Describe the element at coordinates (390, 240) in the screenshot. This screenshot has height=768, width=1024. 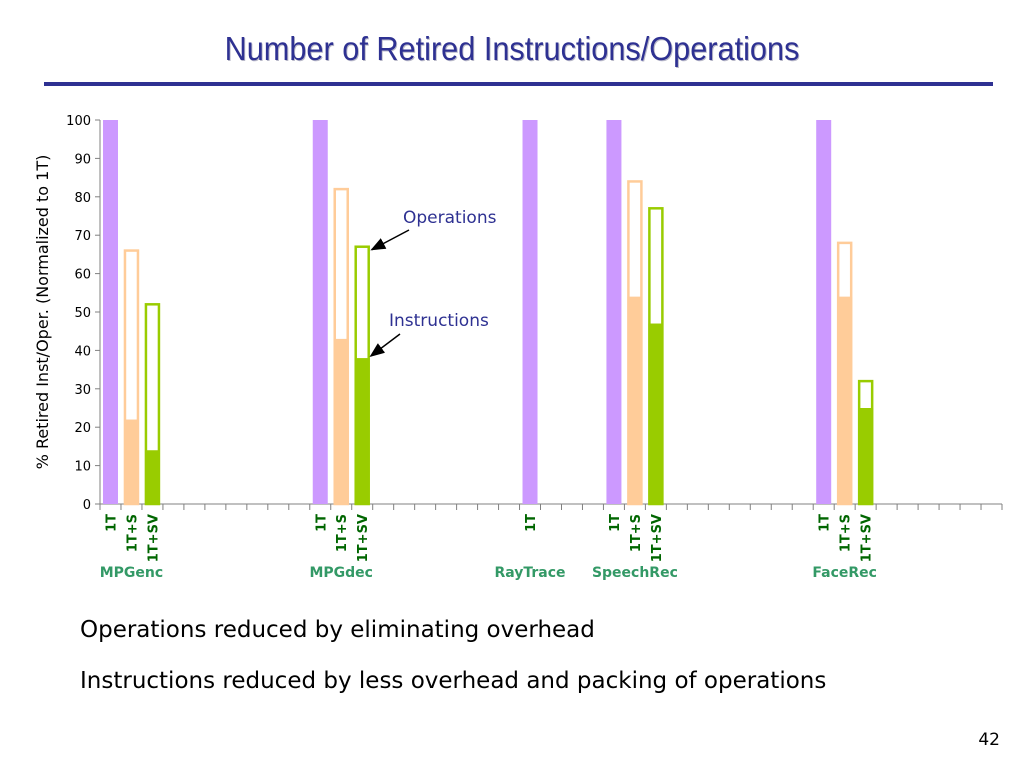
I see `operations-arrow` at that location.